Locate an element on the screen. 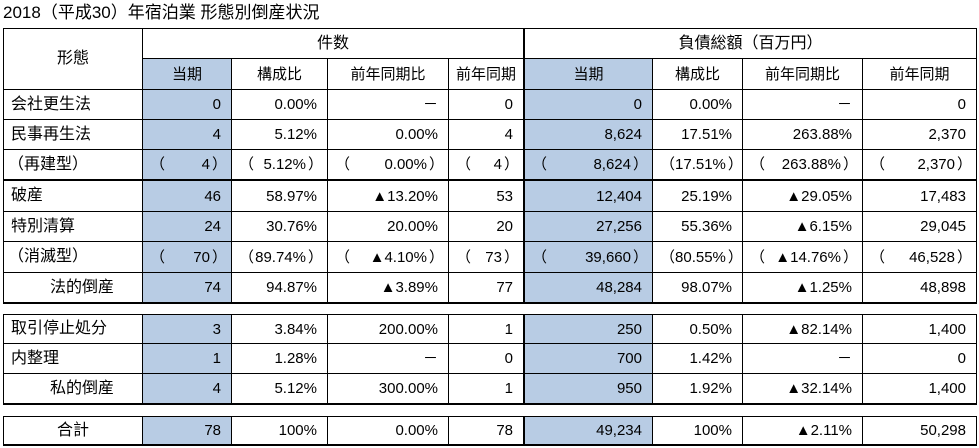 Image resolution: width=979 pixels, height=448 pixels. paren-value-wrap: （ ▲4.10%） is located at coordinates (389, 257).